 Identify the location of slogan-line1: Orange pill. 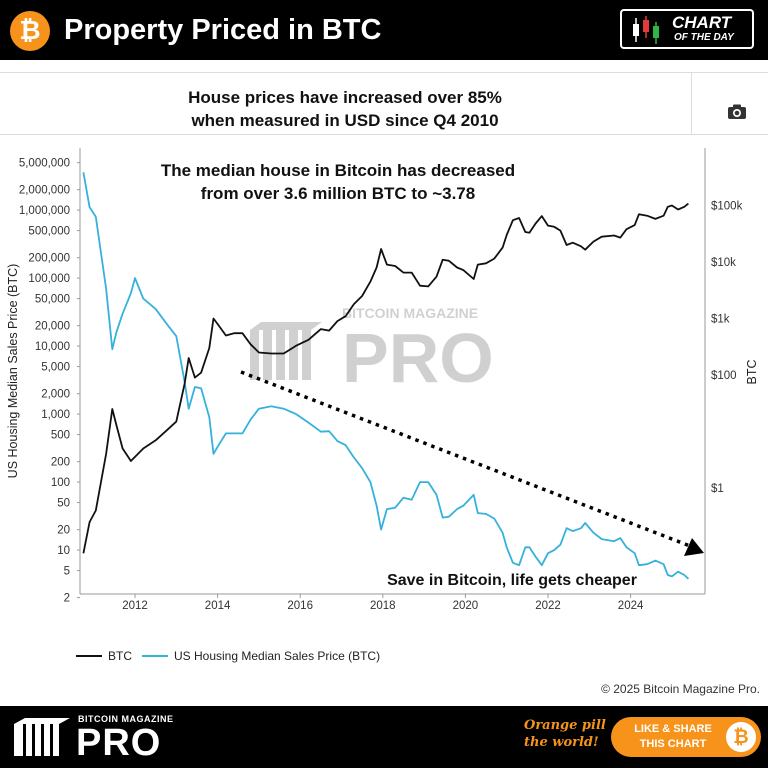
(565, 725).